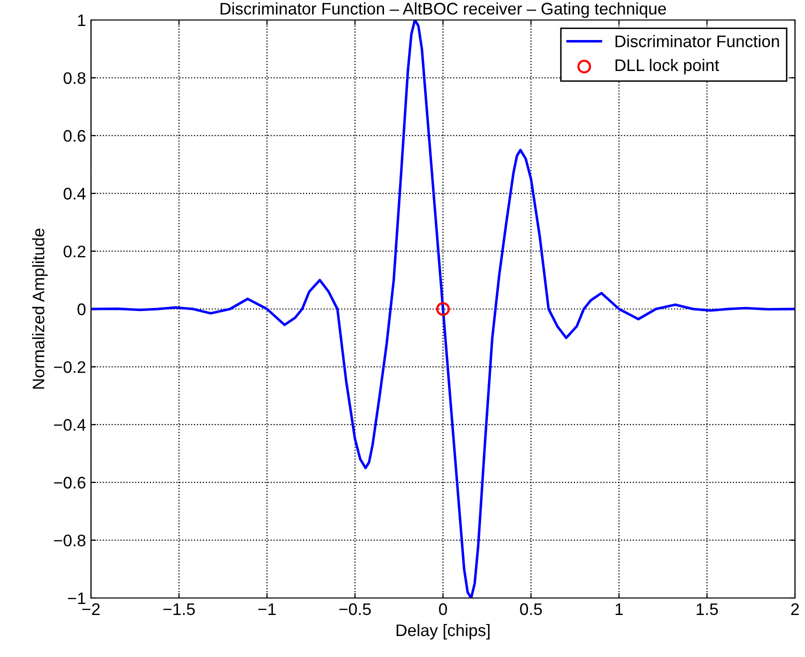 This screenshot has width=805, height=657. I want to click on y-tick-label: 0, so click(82, 309).